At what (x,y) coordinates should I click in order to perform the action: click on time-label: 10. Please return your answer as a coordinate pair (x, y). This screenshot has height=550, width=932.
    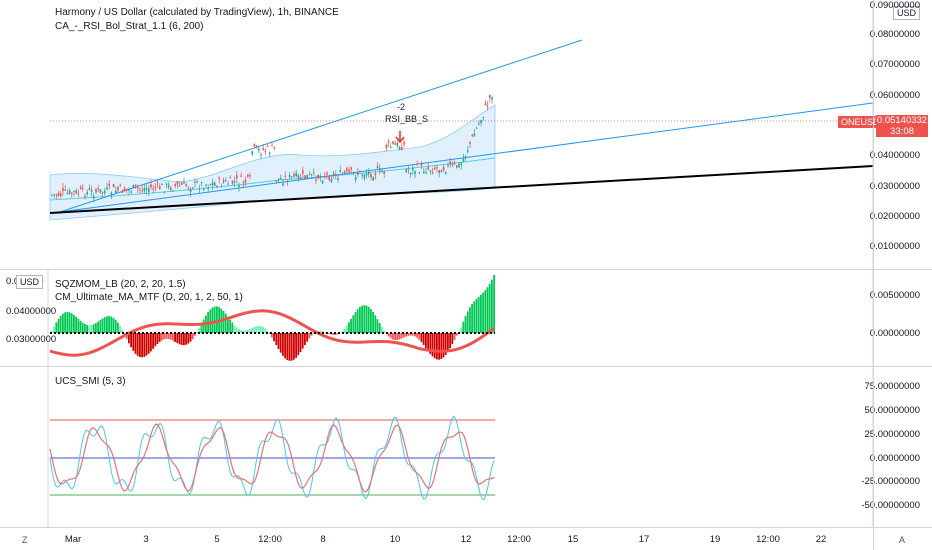
    Looking at the image, I should click on (395, 539).